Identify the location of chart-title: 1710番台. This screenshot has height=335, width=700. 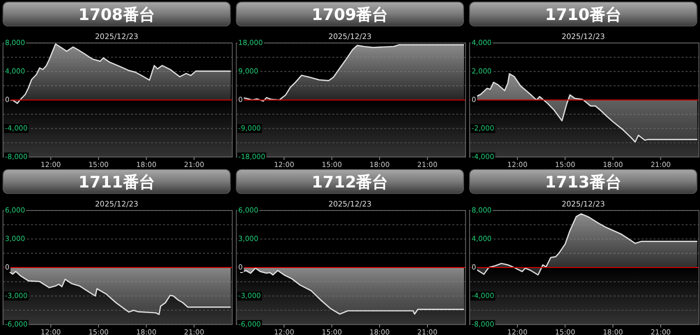
(583, 14).